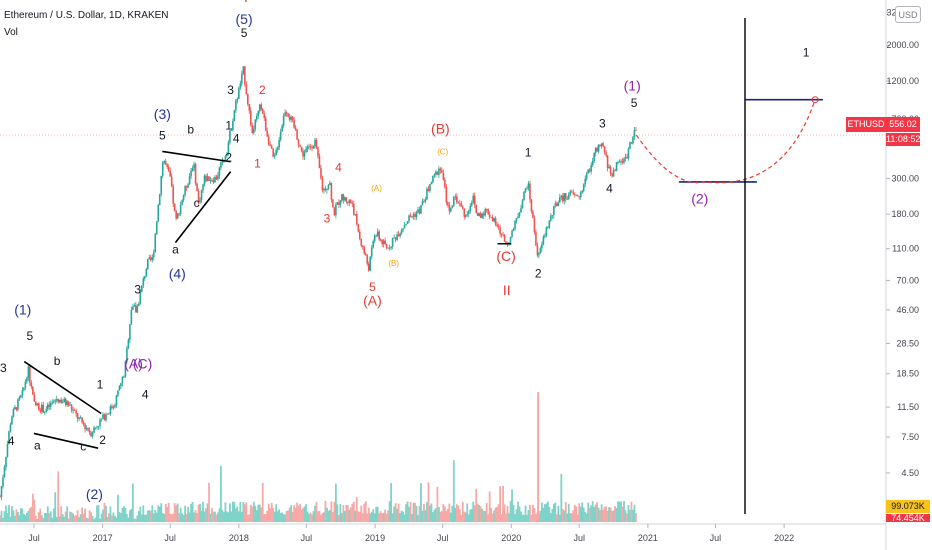 The height and width of the screenshot is (550, 932). I want to click on y-tick-label: 11.50, so click(908, 407).